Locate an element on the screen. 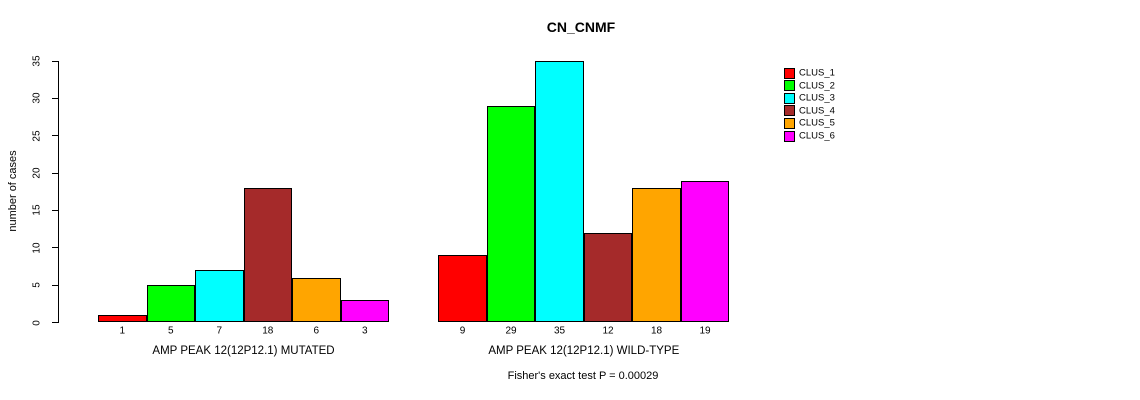 This screenshot has width=1140, height=400. y-tick-label: 25 is located at coordinates (37, 136).